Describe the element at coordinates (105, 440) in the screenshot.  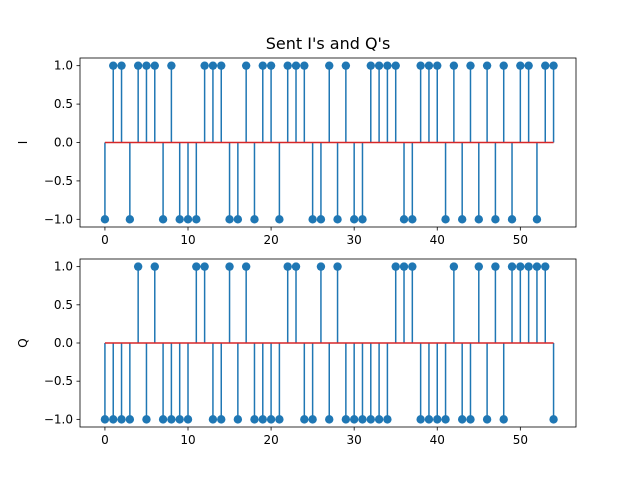
I see `x-tick-label: 0` at that location.